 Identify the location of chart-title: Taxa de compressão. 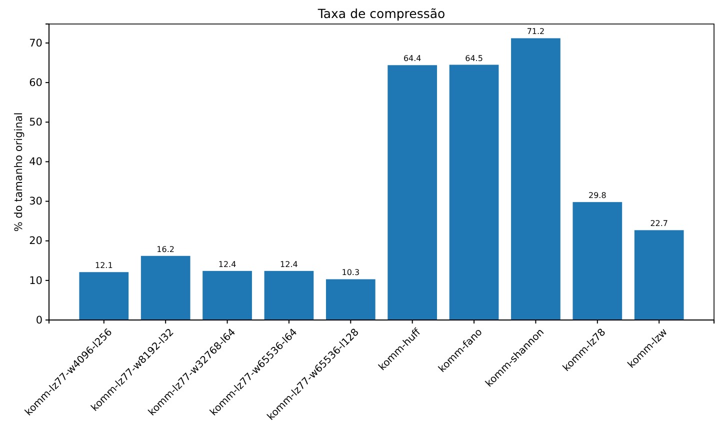
(381, 13).